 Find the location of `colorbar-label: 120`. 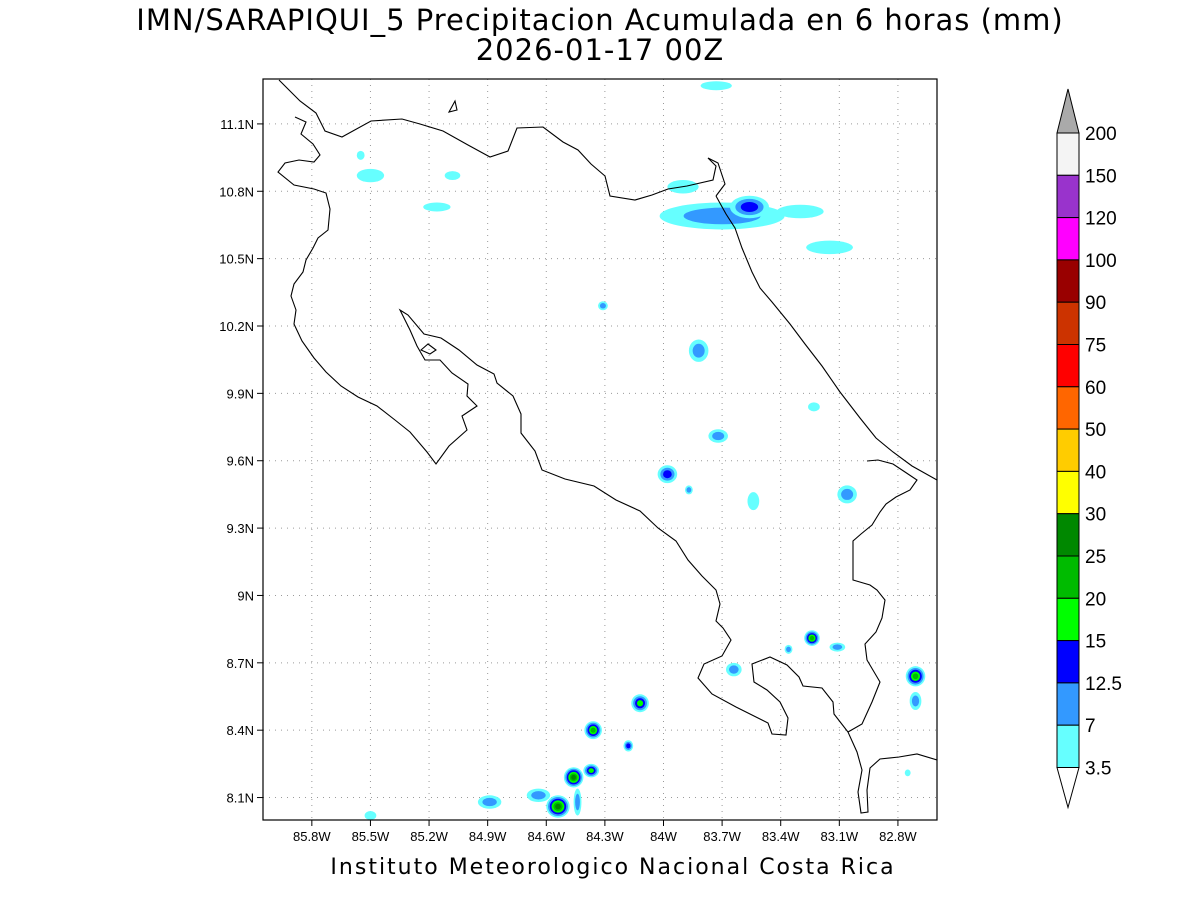

colorbar-label: 120 is located at coordinates (1101, 219).